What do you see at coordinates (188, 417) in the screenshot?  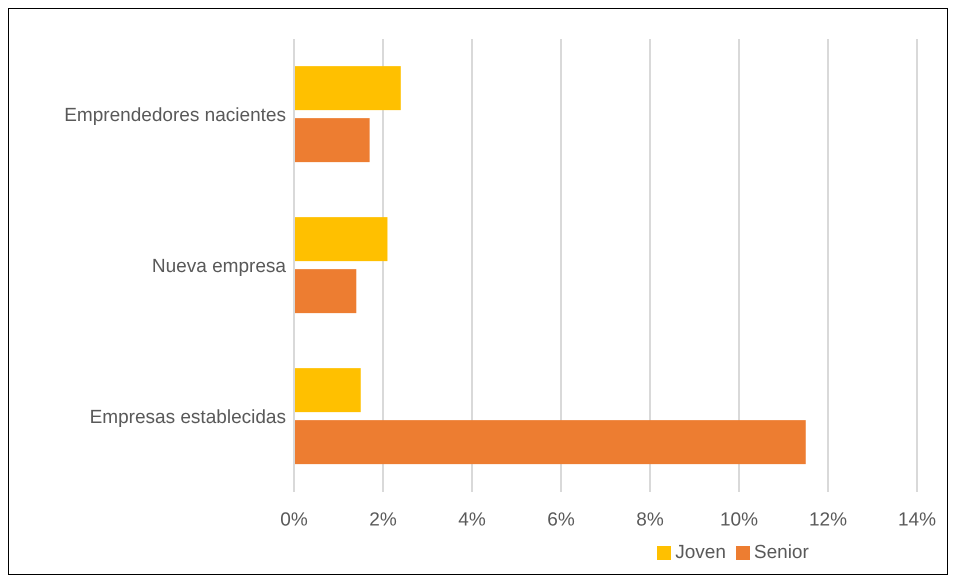 I see `y-tick-label: Empresas establecidas` at bounding box center [188, 417].